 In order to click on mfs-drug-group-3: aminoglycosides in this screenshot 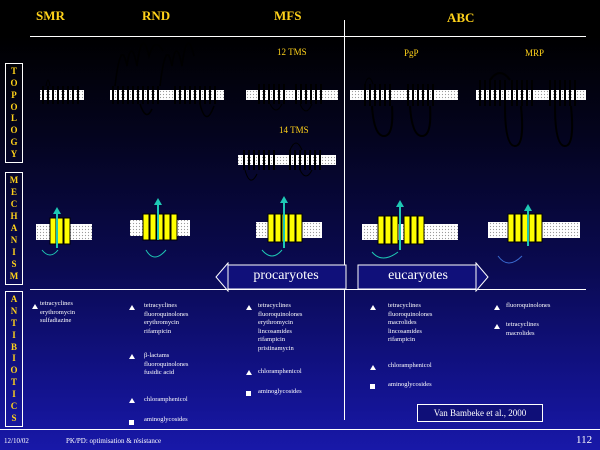, I will do `click(280, 391)`.